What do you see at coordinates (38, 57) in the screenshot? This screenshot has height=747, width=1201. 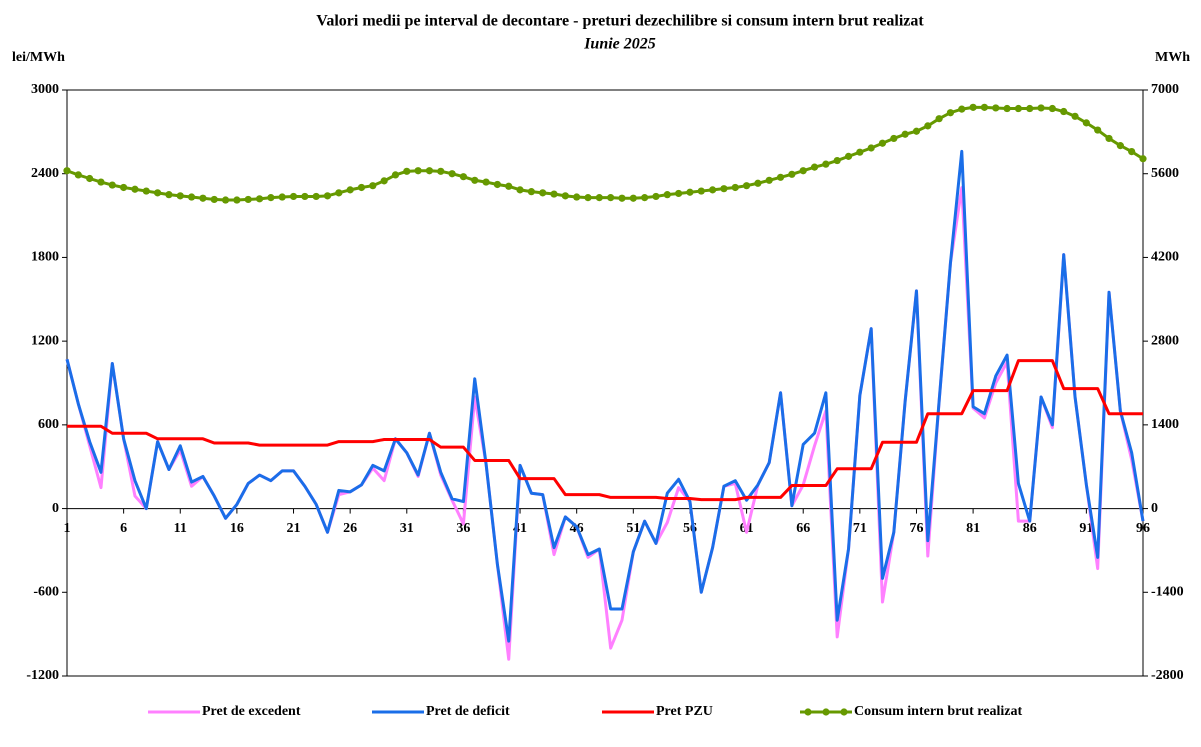 I see `y-axis-label: lei/MWh` at bounding box center [38, 57].